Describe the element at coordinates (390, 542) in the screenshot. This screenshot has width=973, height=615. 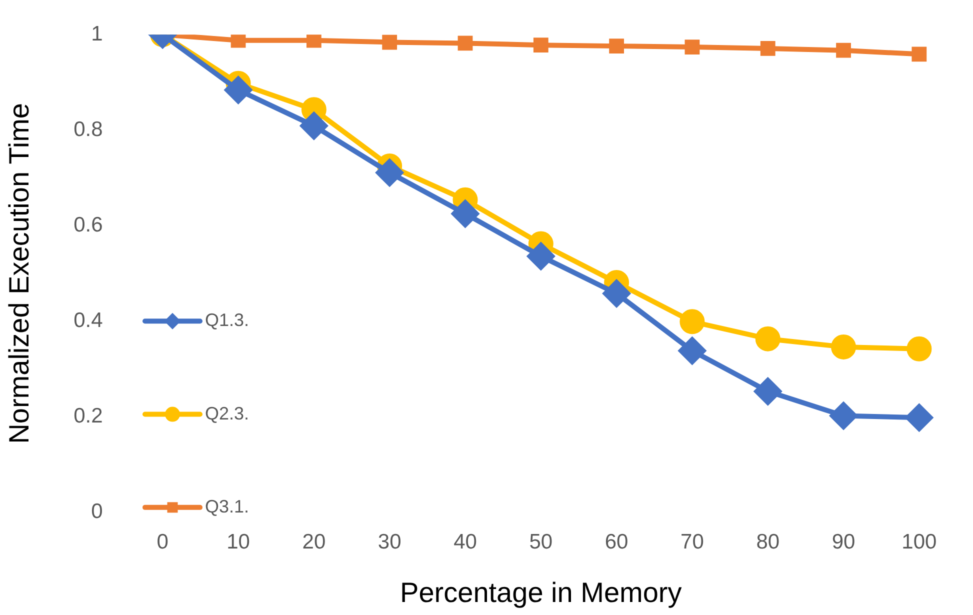
I see `x-tick-label: 30` at that location.